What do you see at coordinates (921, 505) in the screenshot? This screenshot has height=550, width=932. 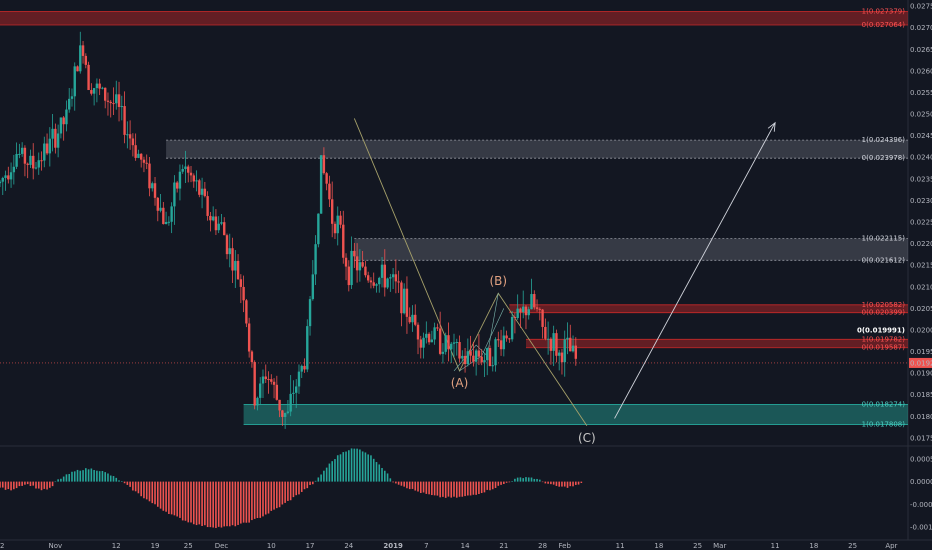 I see `oscillator-tick-label: -0.0005` at bounding box center [921, 505].